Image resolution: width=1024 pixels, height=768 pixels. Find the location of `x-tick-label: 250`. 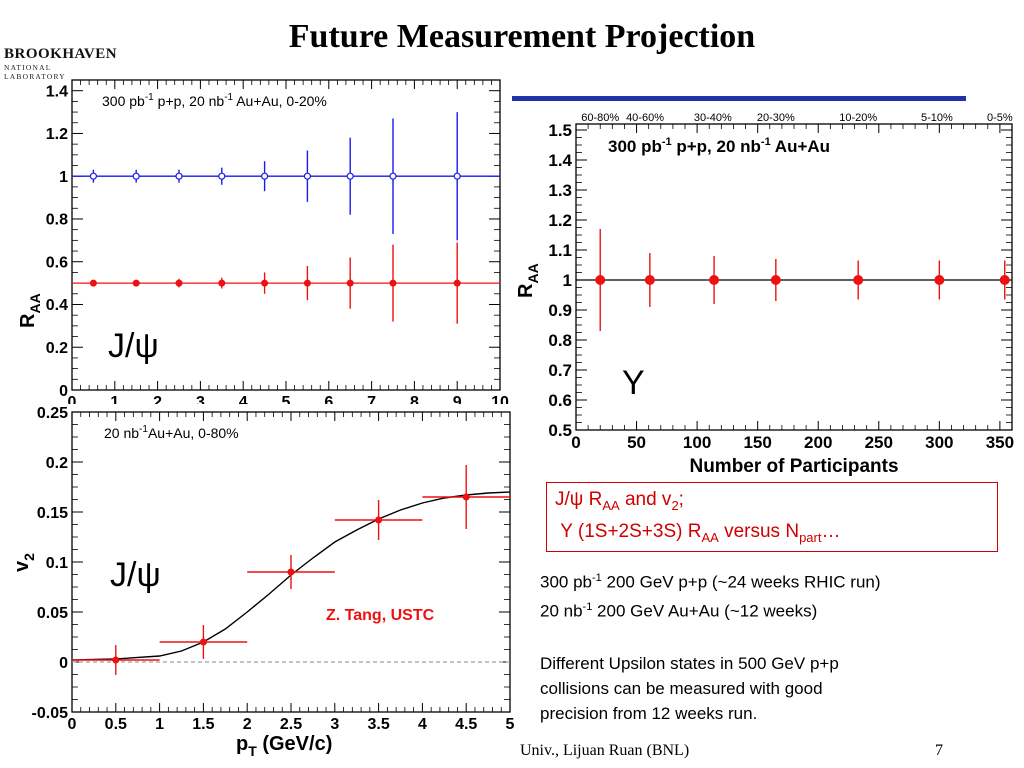

x-tick-label: 250 is located at coordinates (879, 442).